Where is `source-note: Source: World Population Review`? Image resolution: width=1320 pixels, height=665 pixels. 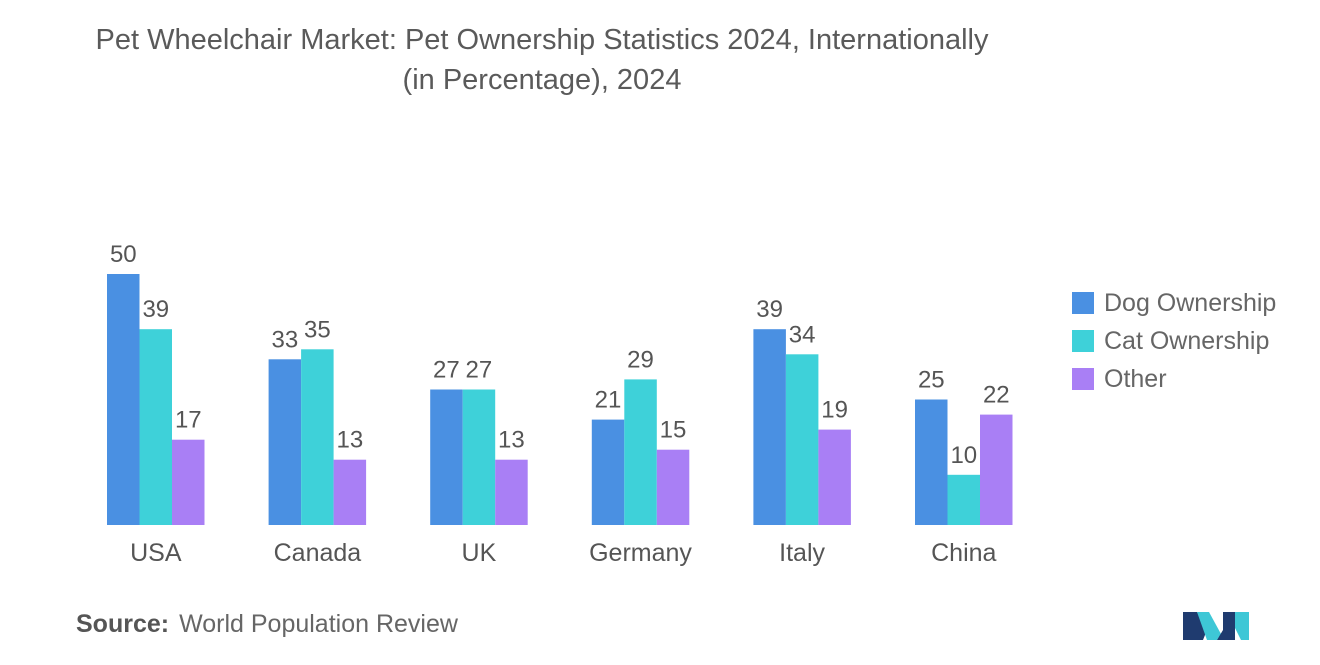
source-note: Source: World Population Review is located at coordinates (267, 624).